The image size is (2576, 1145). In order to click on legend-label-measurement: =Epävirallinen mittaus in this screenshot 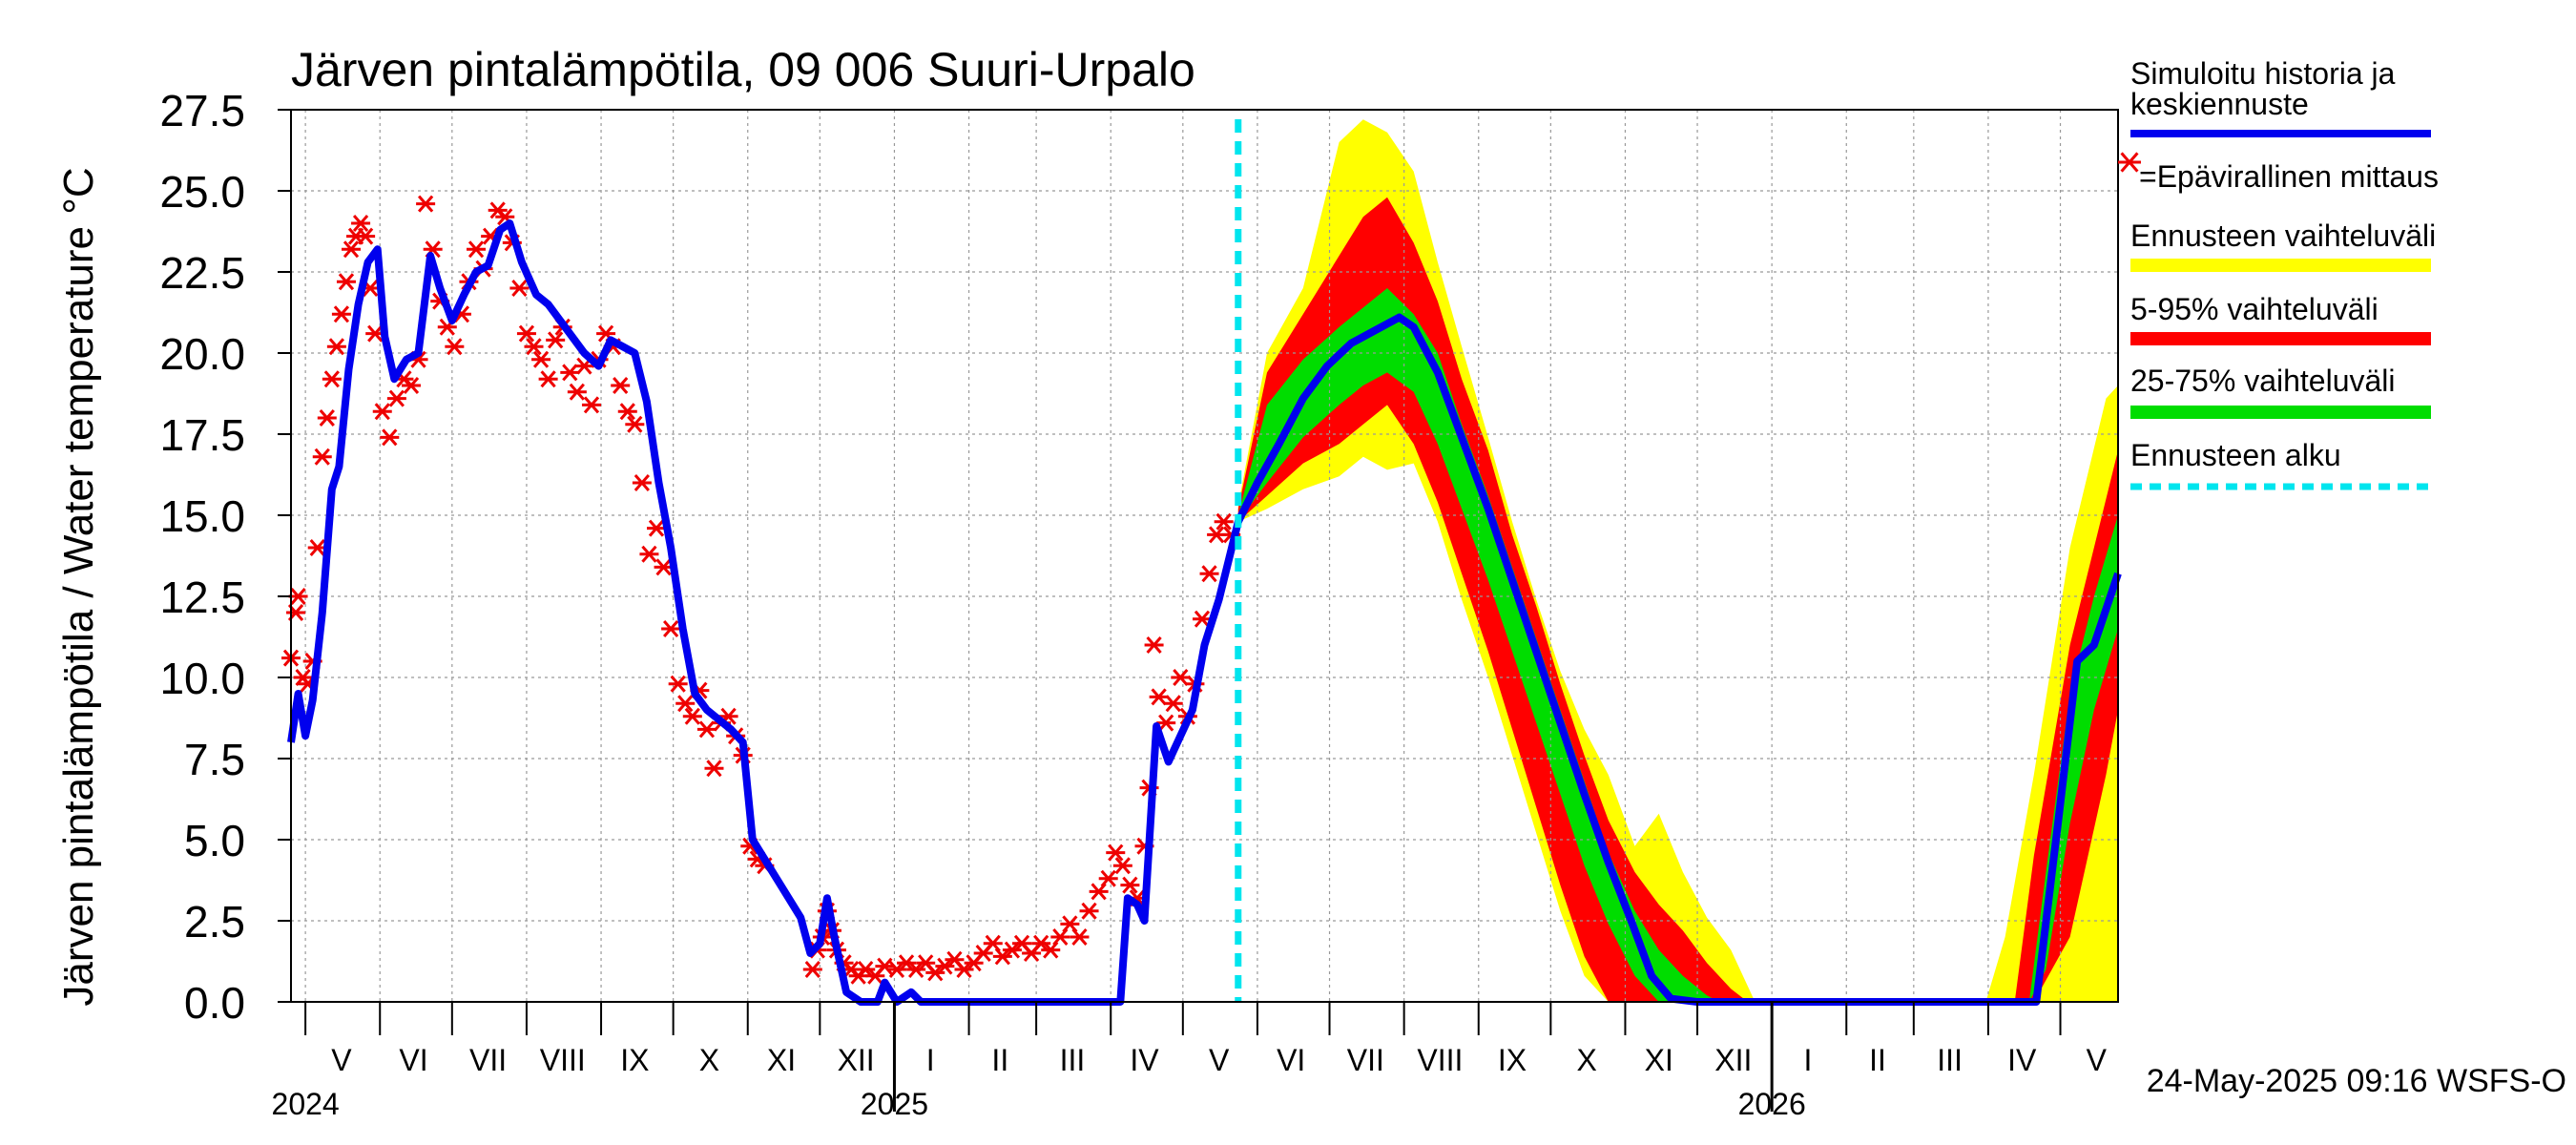, I will do `click(2289, 177)`.